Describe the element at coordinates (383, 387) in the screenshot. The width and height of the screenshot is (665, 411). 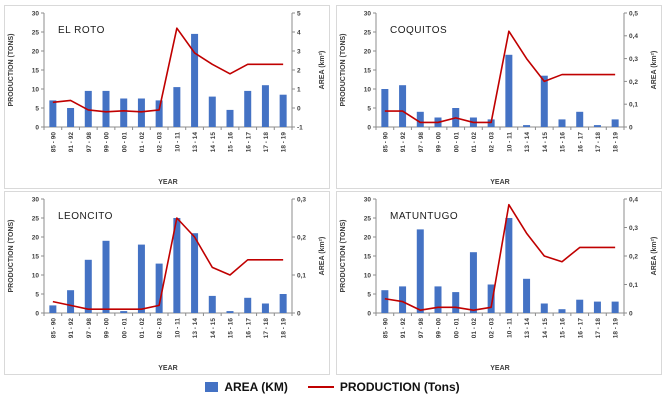
I see `legend-item-production: PRODUCTION (Tons)` at that location.